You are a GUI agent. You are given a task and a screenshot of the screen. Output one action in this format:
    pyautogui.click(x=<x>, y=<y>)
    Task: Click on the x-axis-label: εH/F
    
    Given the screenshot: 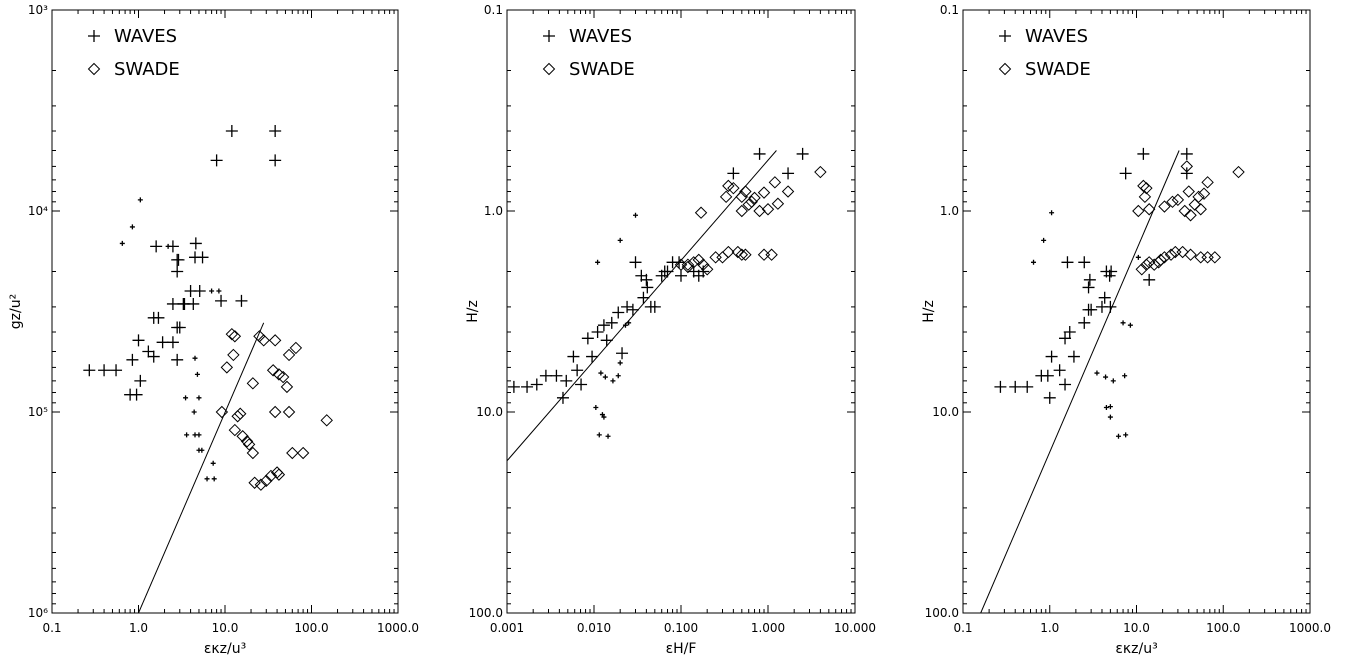 What is the action you would take?
    pyautogui.click(x=681, y=649)
    